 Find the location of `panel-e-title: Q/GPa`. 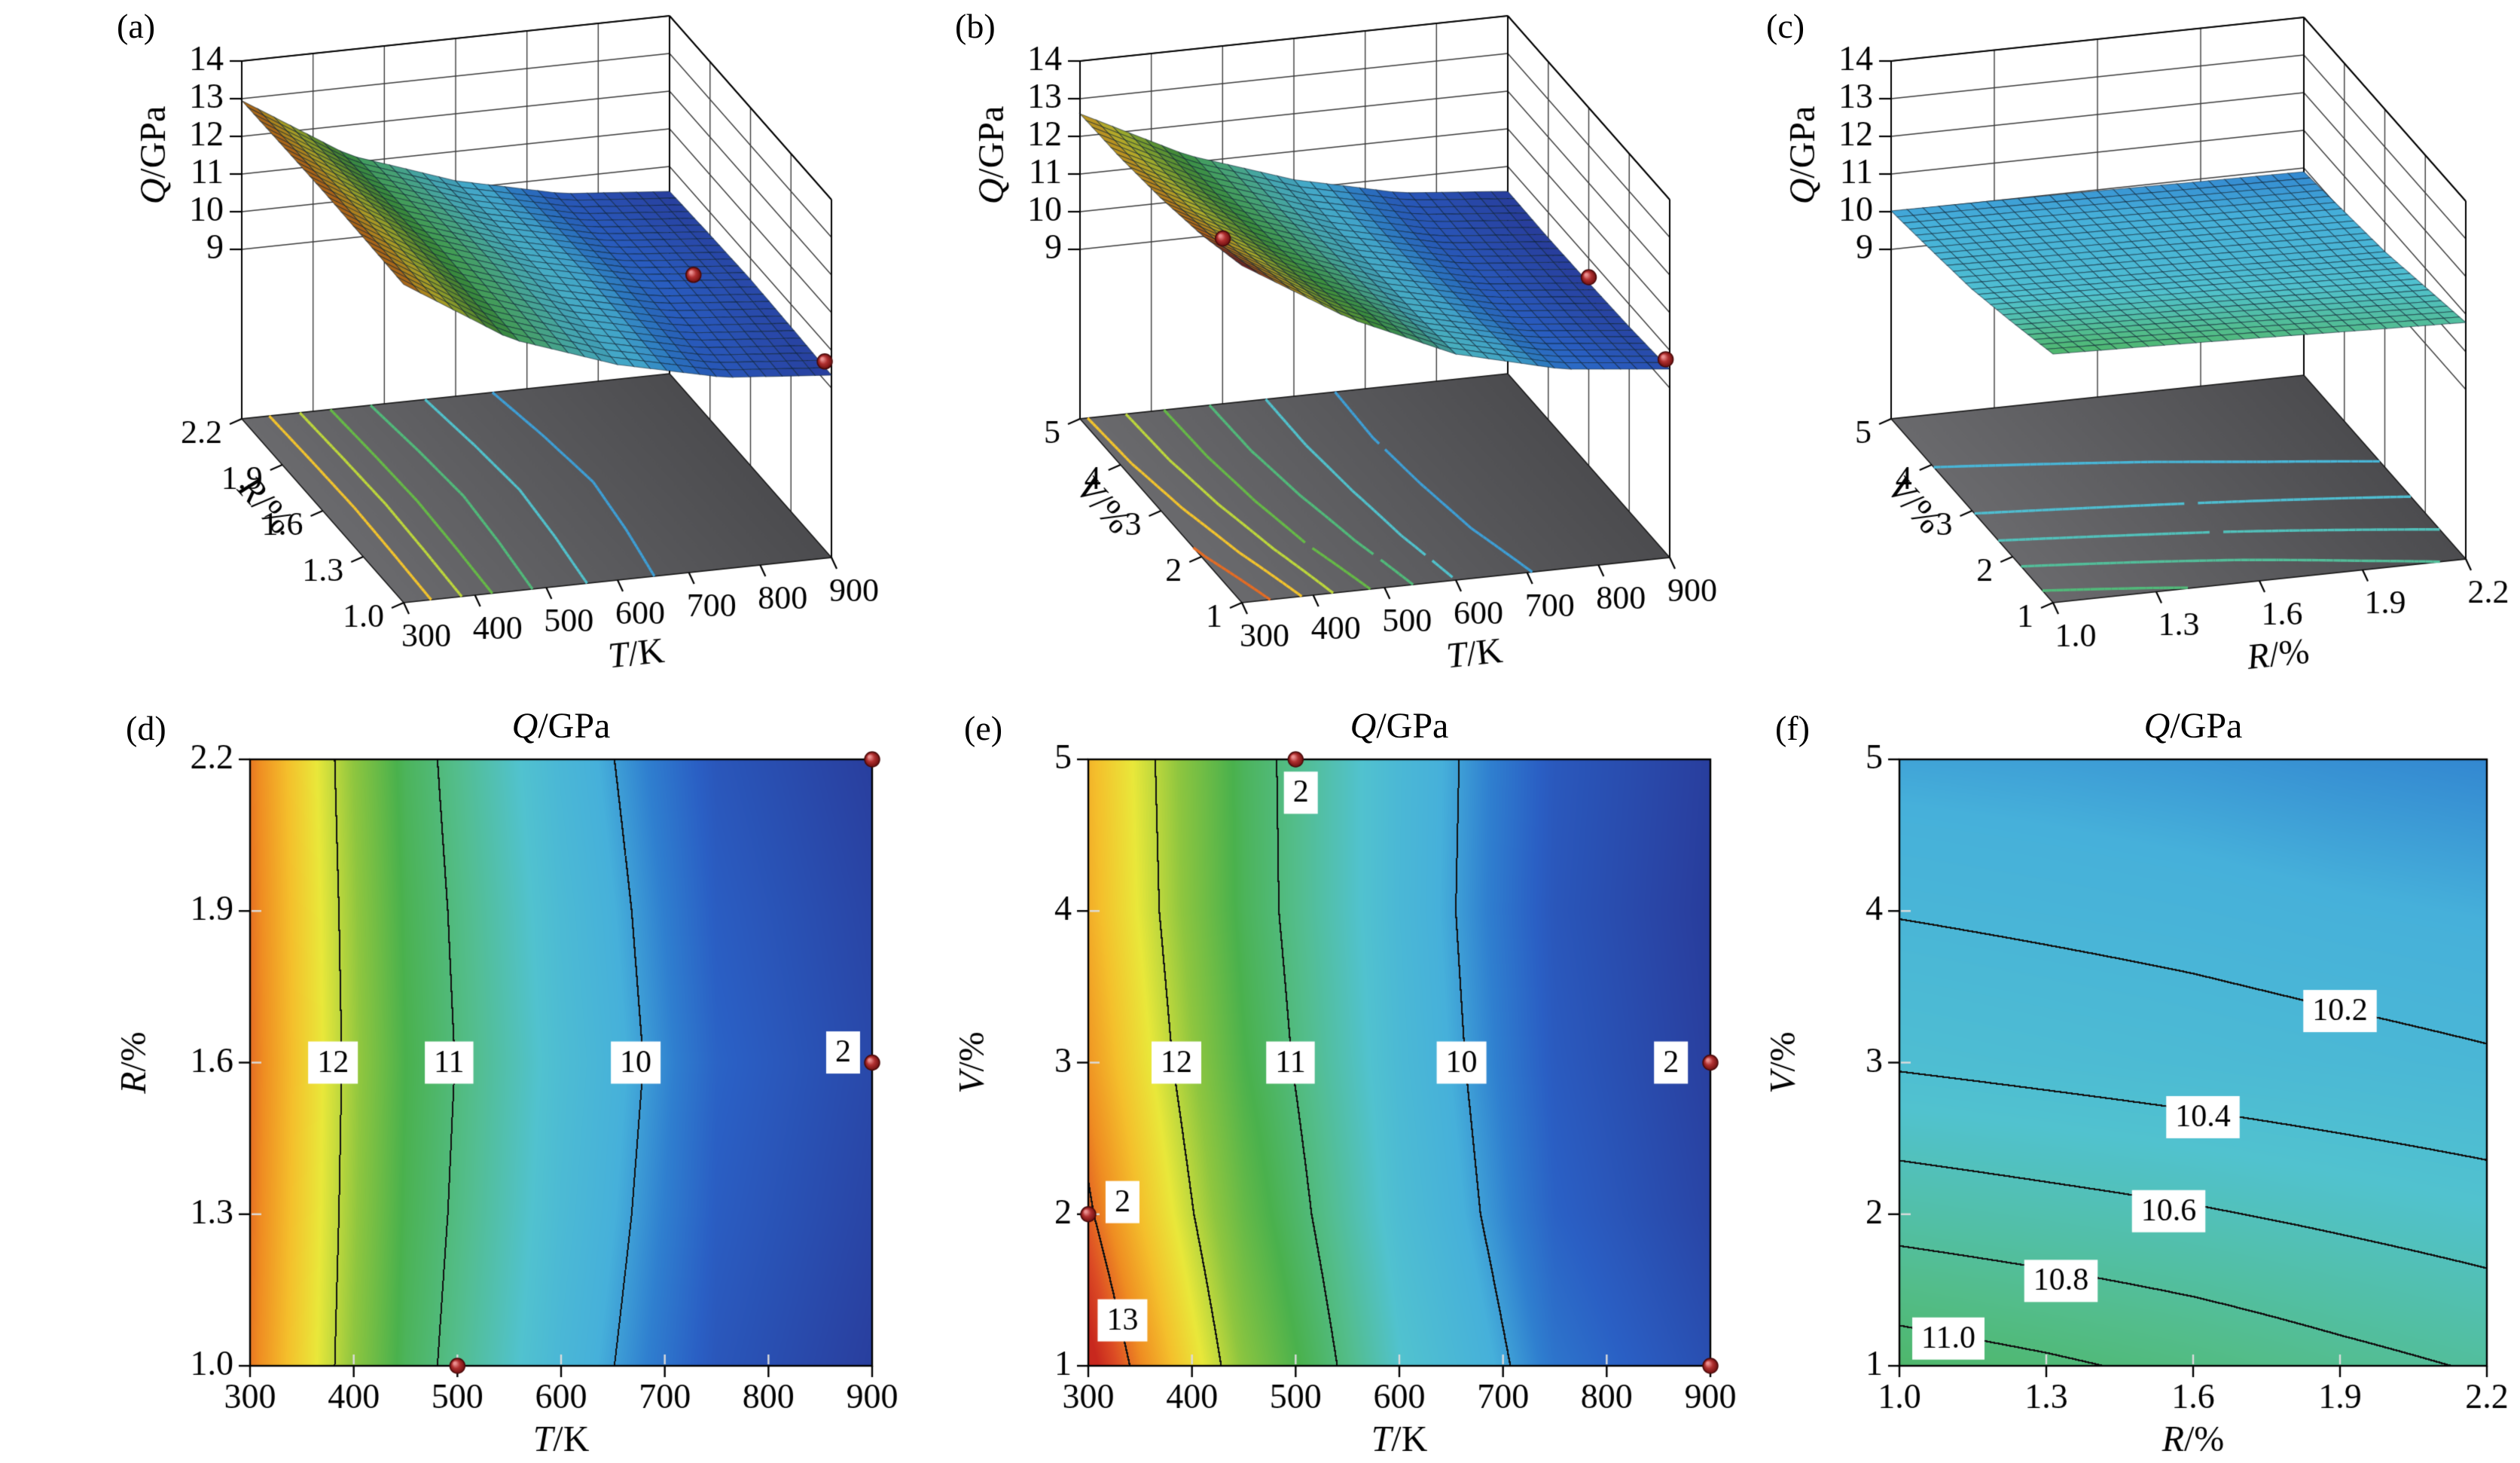

panel-e-title: Q/GPa is located at coordinates (1399, 726).